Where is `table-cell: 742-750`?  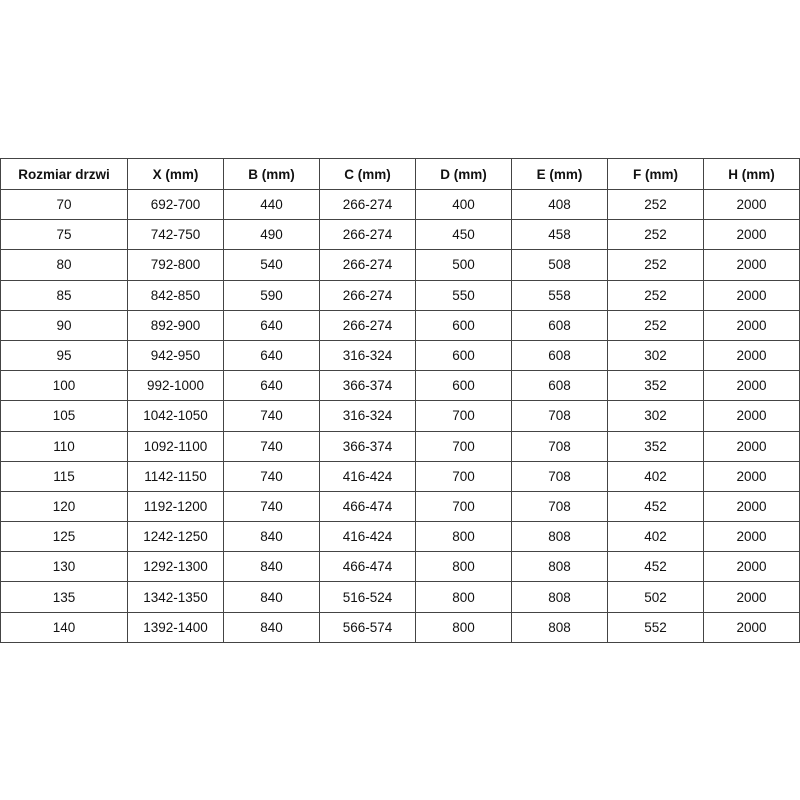
table-cell: 742-750 is located at coordinates (175, 235).